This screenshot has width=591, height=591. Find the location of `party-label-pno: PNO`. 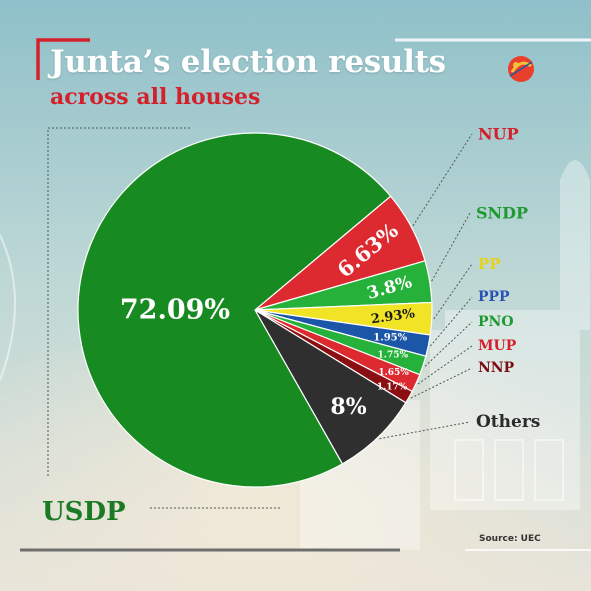

party-label-pno: PNO is located at coordinates (496, 322).